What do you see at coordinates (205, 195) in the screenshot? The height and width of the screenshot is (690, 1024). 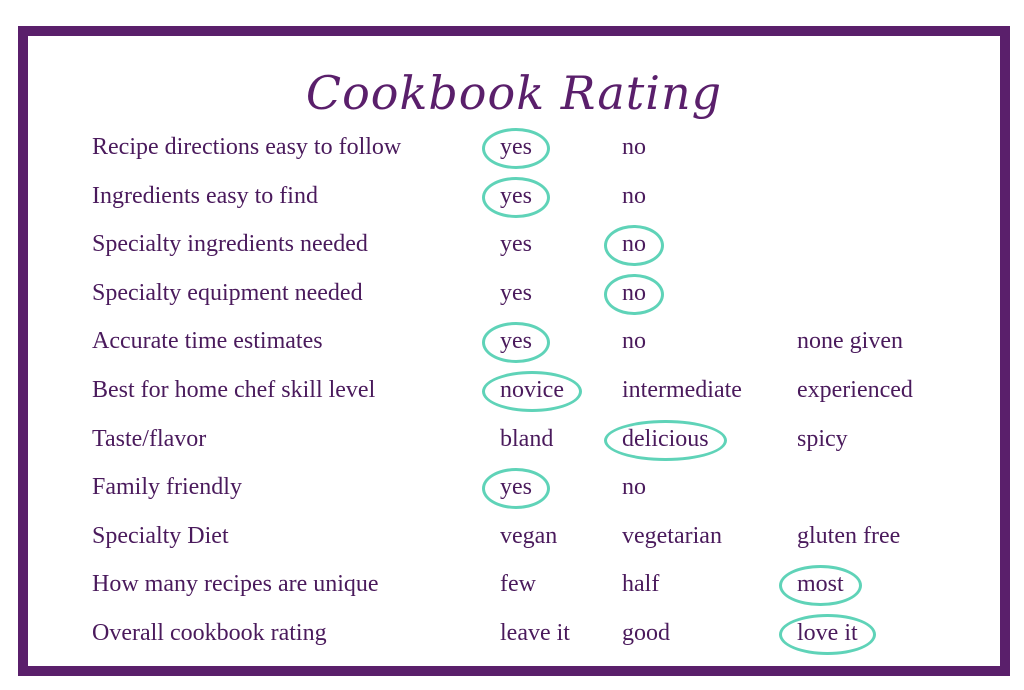 I see `rating-question: Ingredients easy to find` at bounding box center [205, 195].